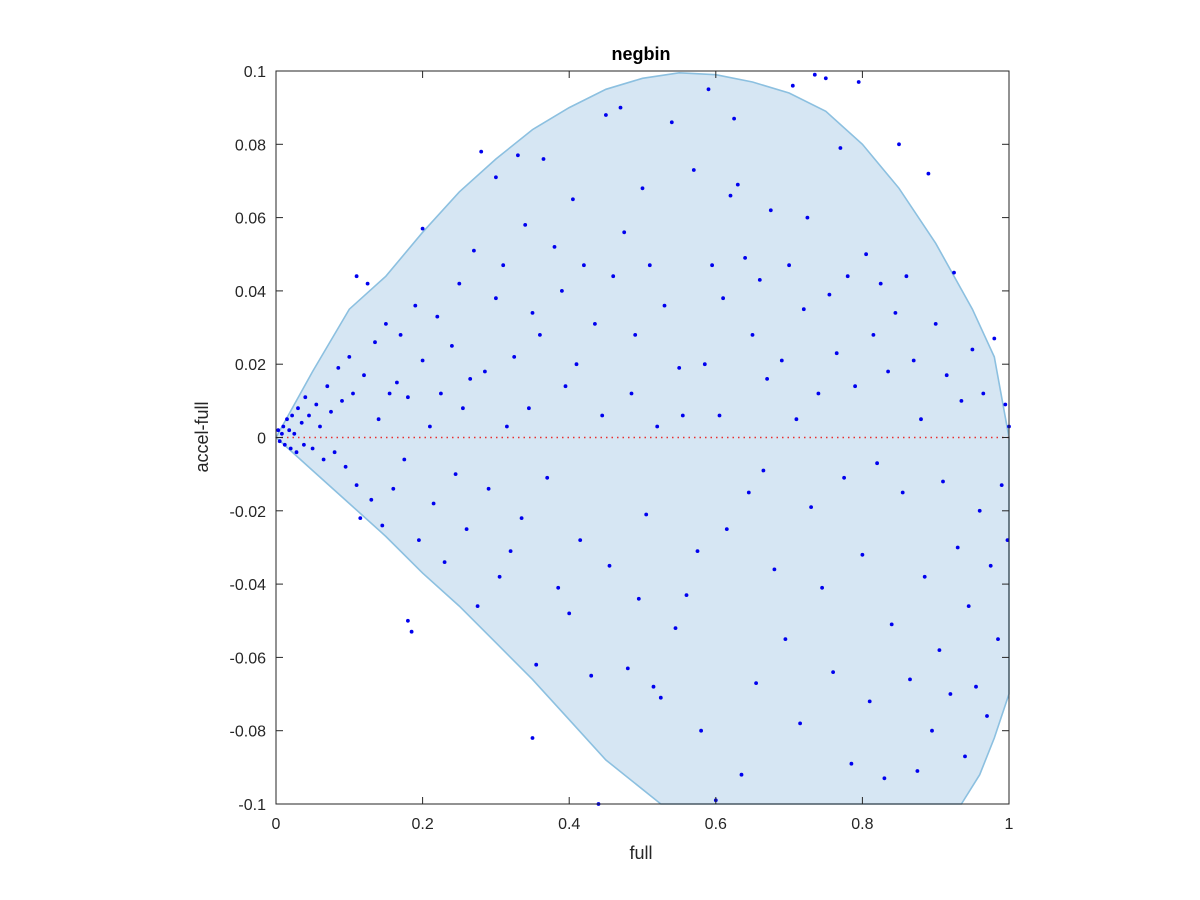  I want to click on y-tick-label: -0.1, so click(252, 805).